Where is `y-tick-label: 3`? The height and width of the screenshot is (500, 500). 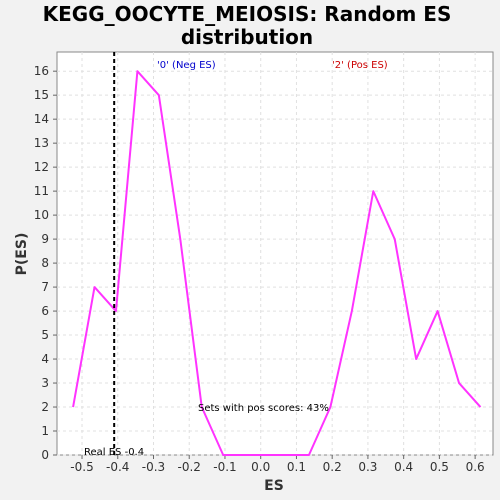 y-tick-label: 3 is located at coordinates (45, 383).